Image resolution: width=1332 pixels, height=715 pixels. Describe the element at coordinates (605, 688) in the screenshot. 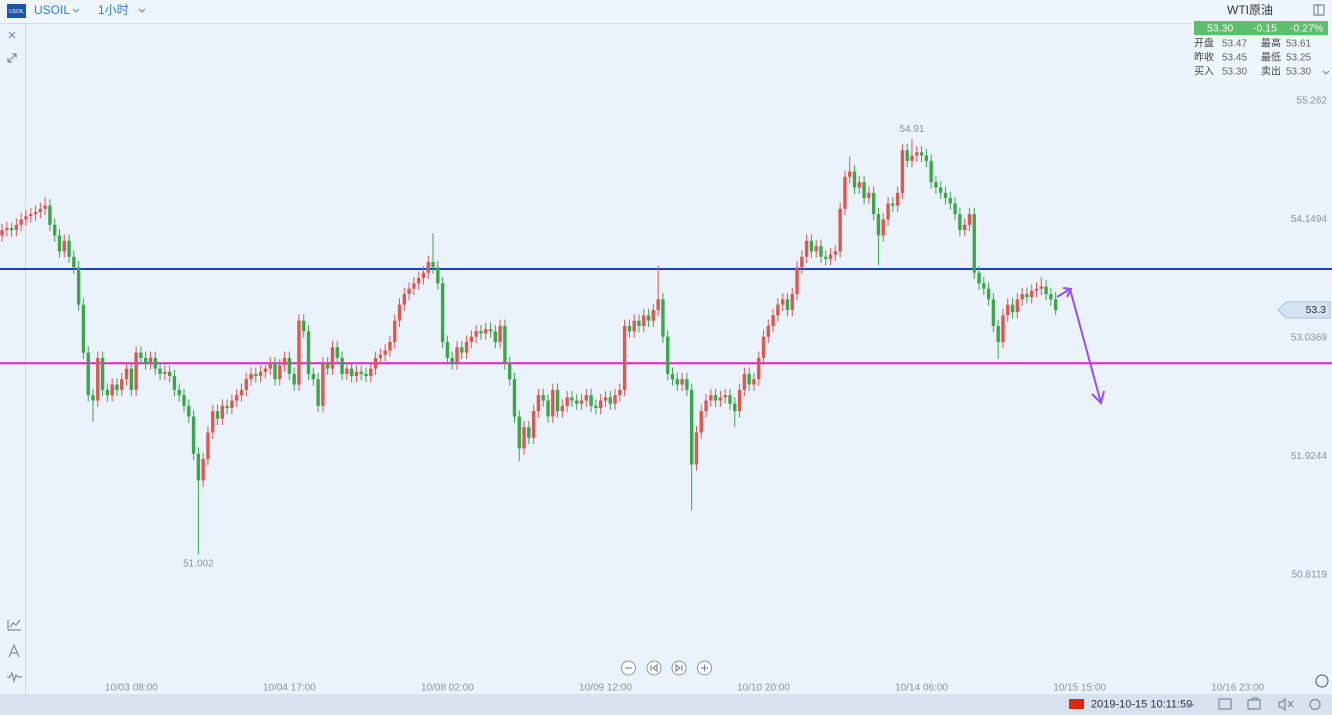

I see `x-tick-label: 10/09 12:00` at that location.